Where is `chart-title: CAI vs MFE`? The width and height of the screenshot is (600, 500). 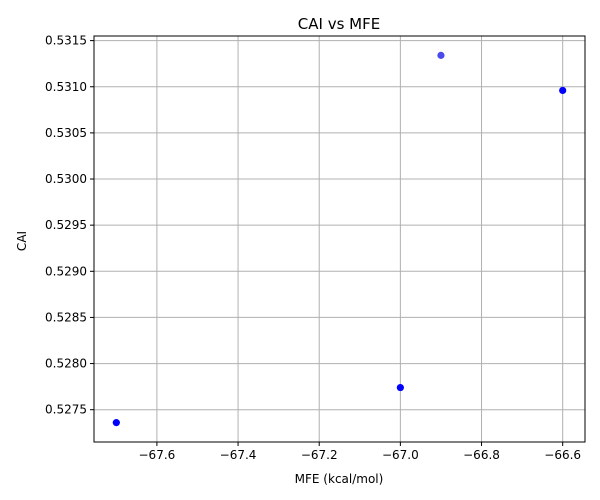 chart-title: CAI vs MFE is located at coordinates (339, 24).